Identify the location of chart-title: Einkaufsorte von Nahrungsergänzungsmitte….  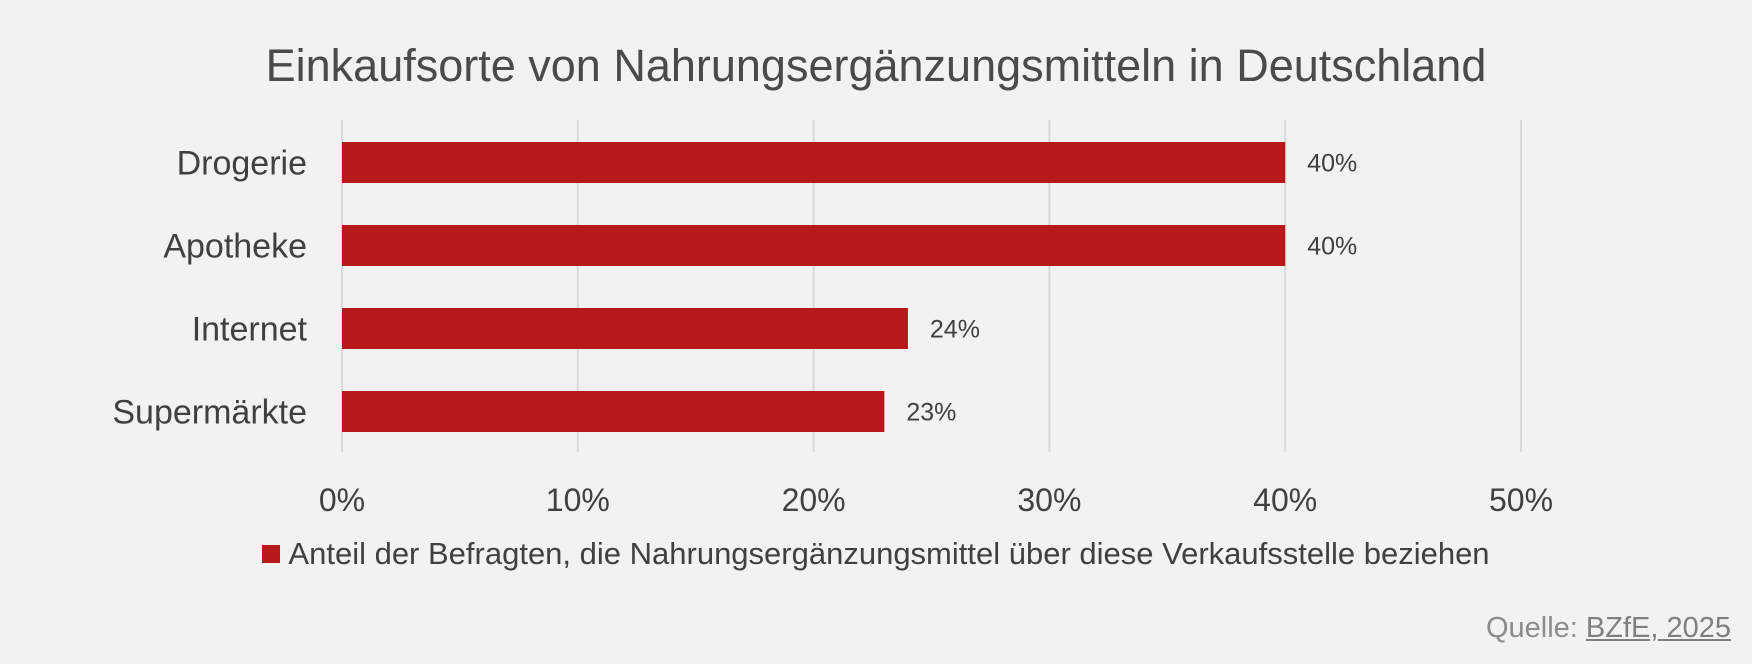
(876, 65).